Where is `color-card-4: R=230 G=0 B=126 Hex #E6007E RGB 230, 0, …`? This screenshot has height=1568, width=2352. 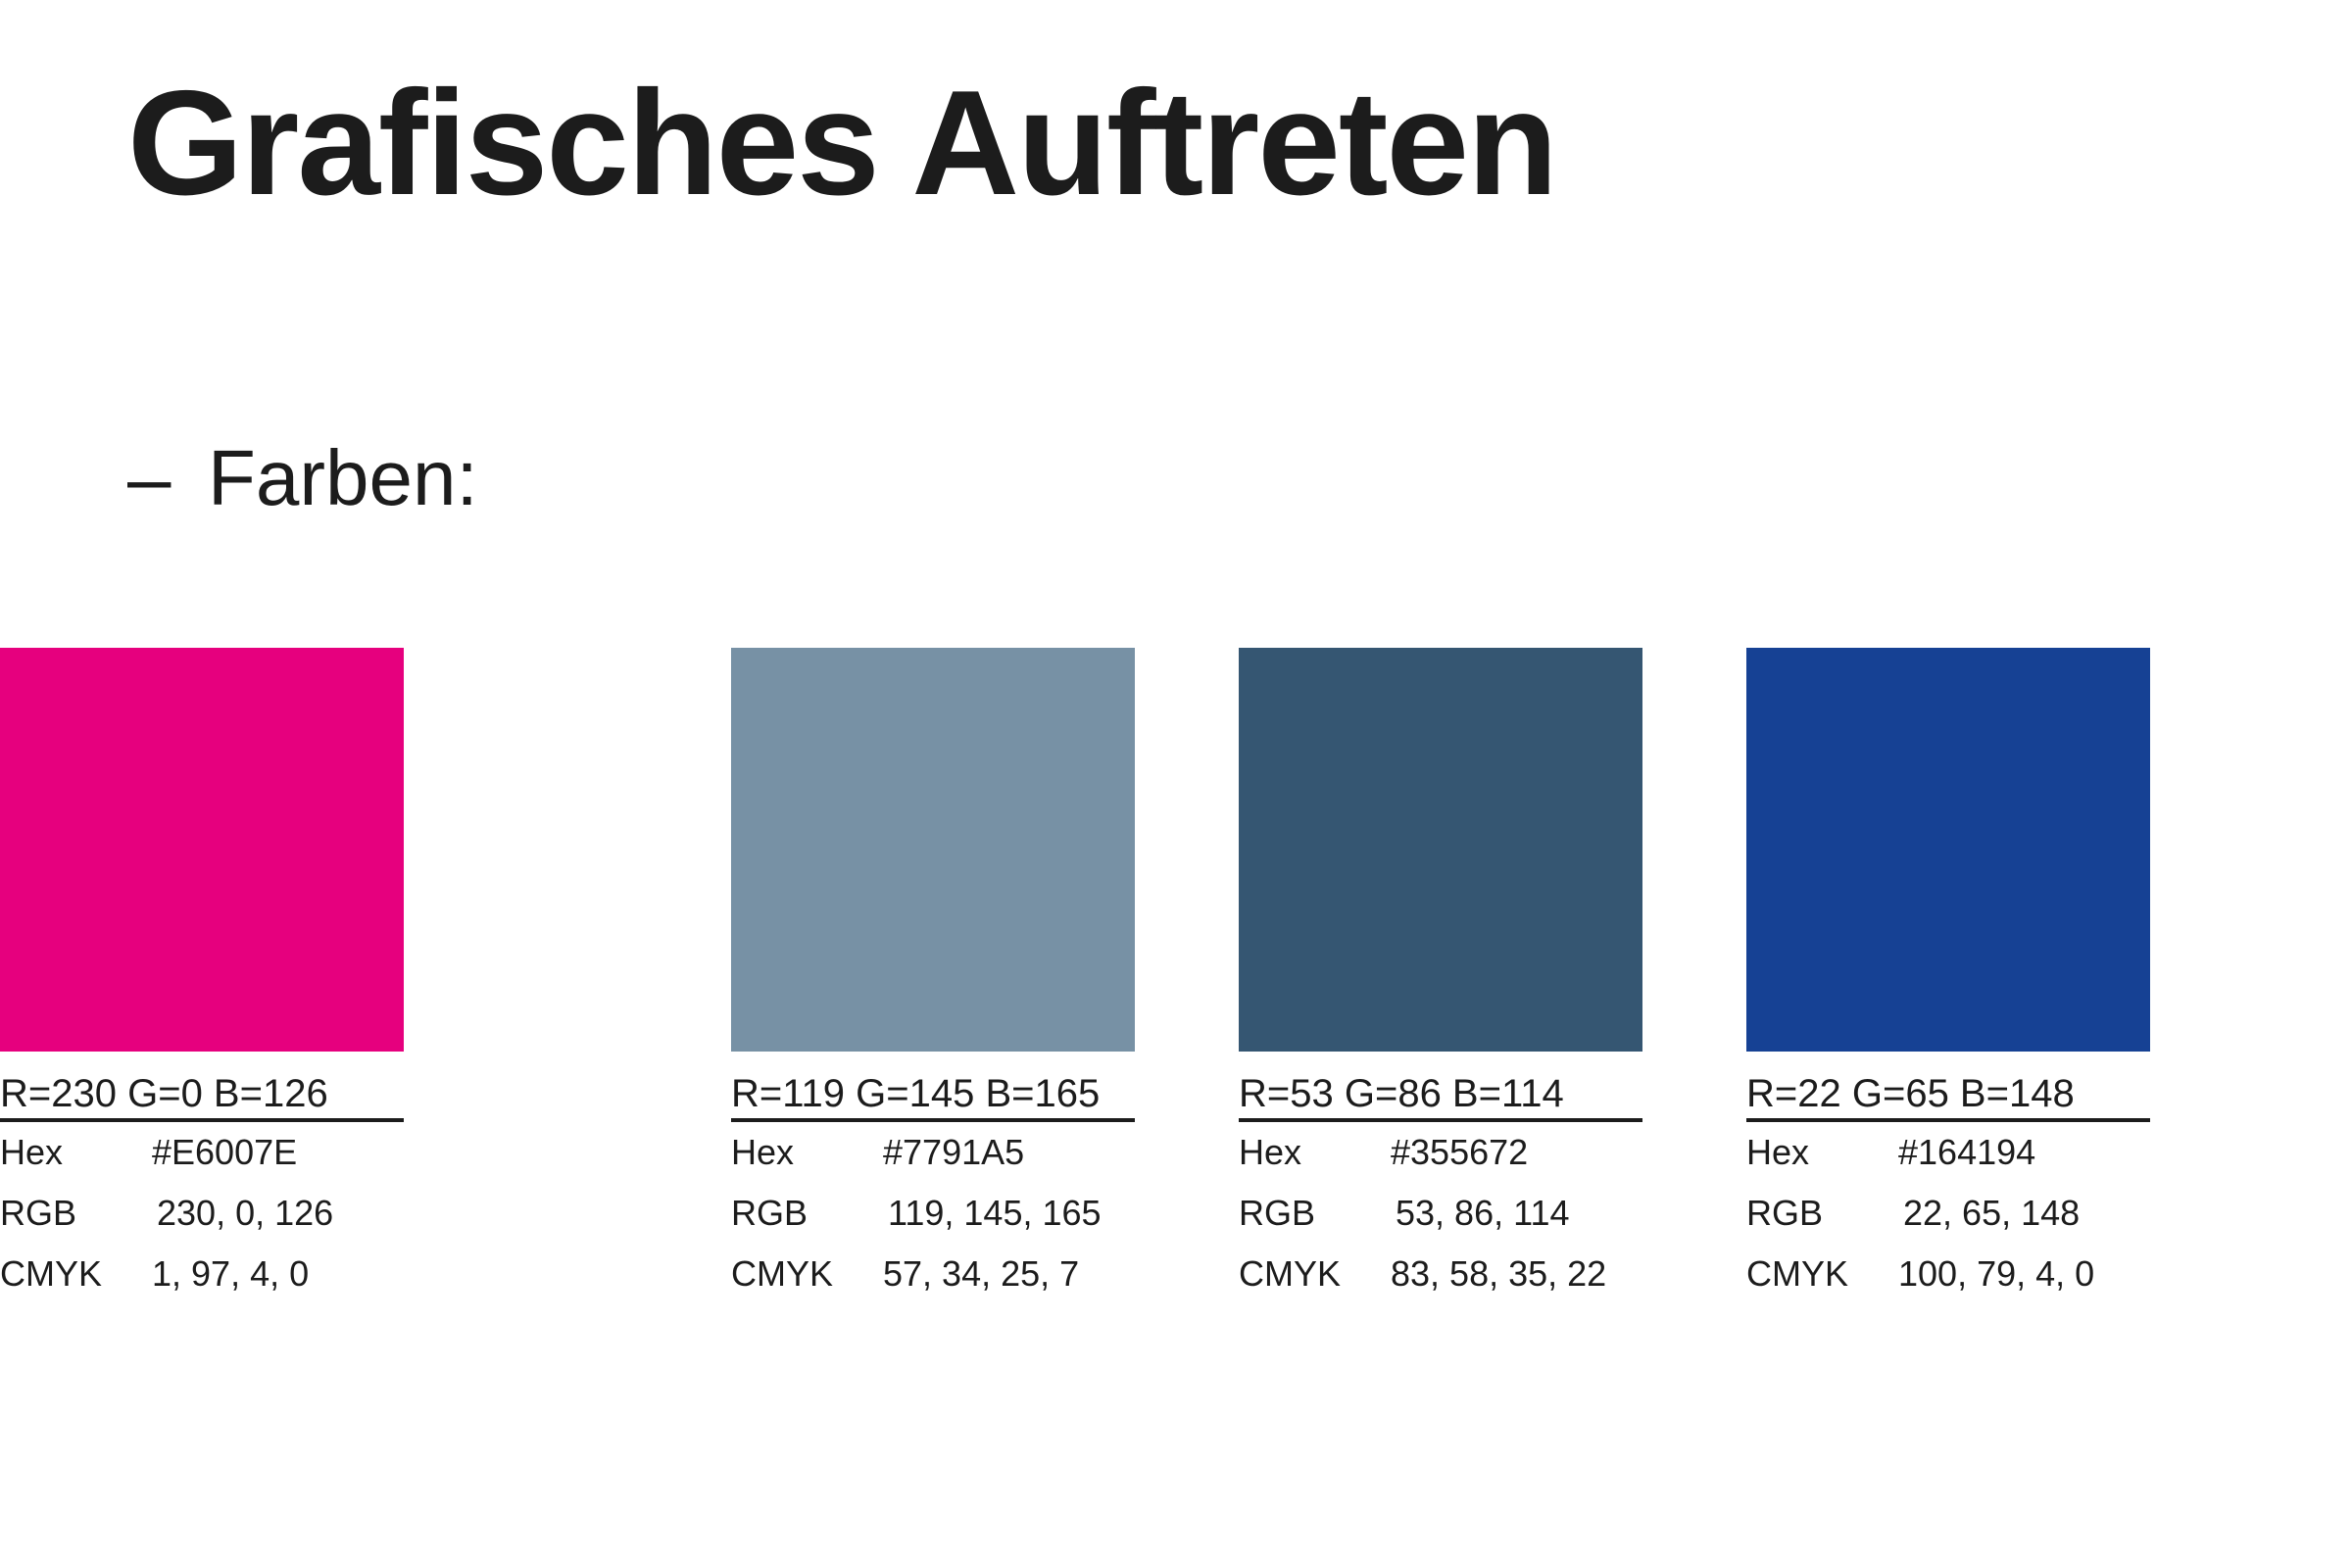 color-card-4: R=230 G=0 B=126 Hex #E6007E RGB 230, 0, … is located at coordinates (202, 976).